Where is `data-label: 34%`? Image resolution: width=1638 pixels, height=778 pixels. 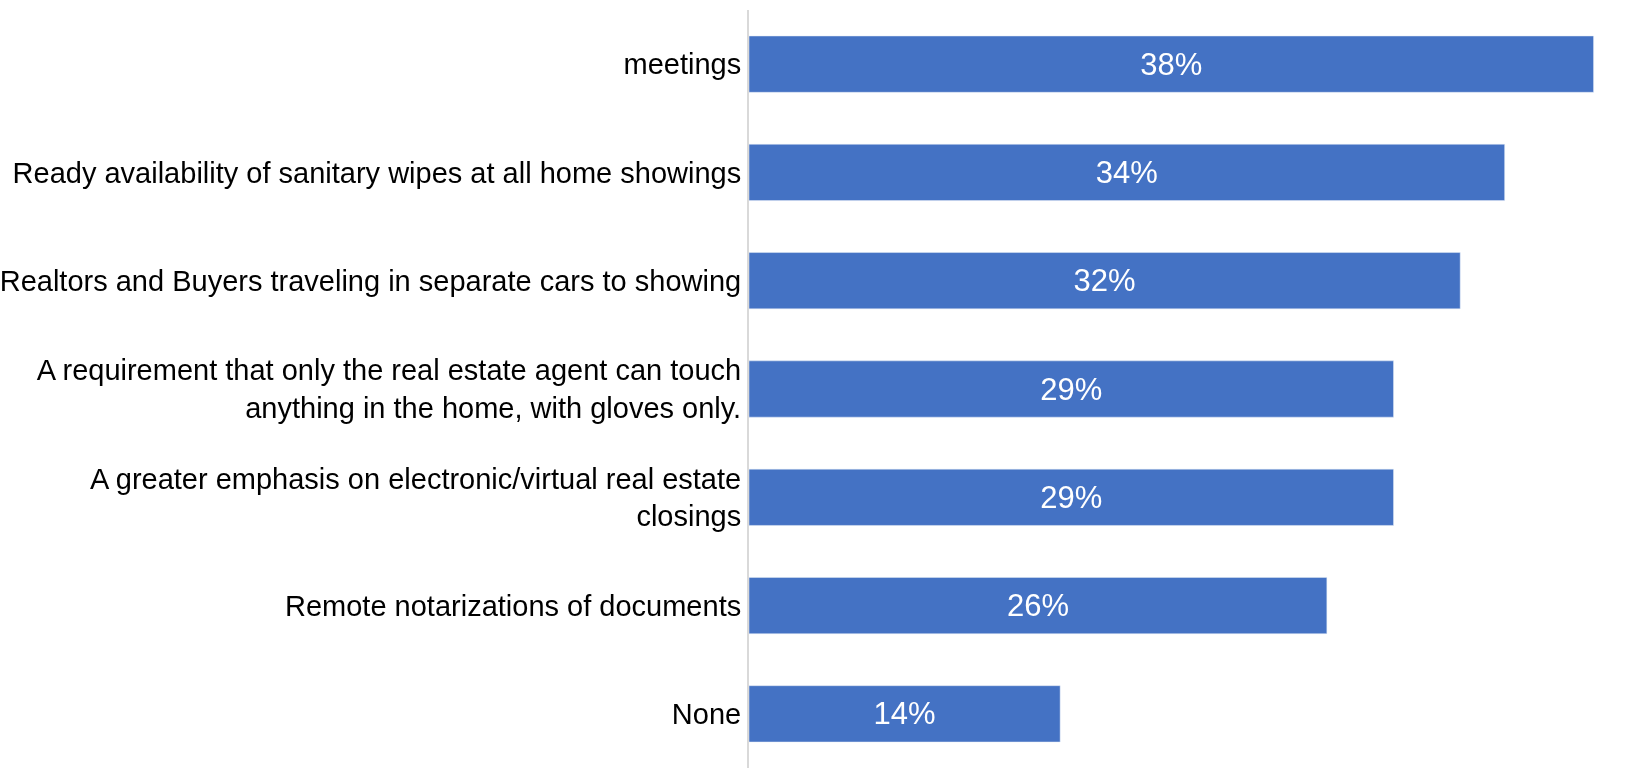
data-label: 34% is located at coordinates (1126, 172).